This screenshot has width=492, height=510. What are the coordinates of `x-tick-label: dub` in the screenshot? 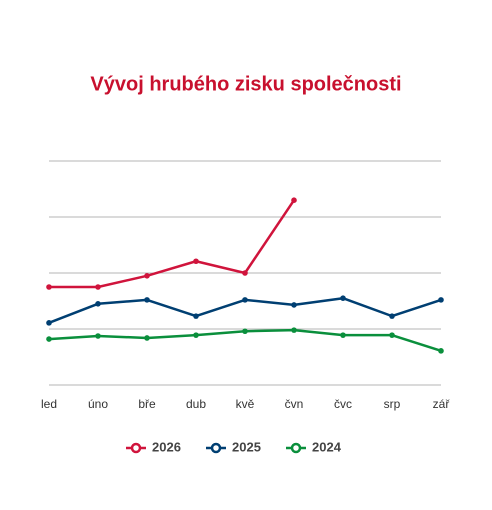 It's located at (196, 404).